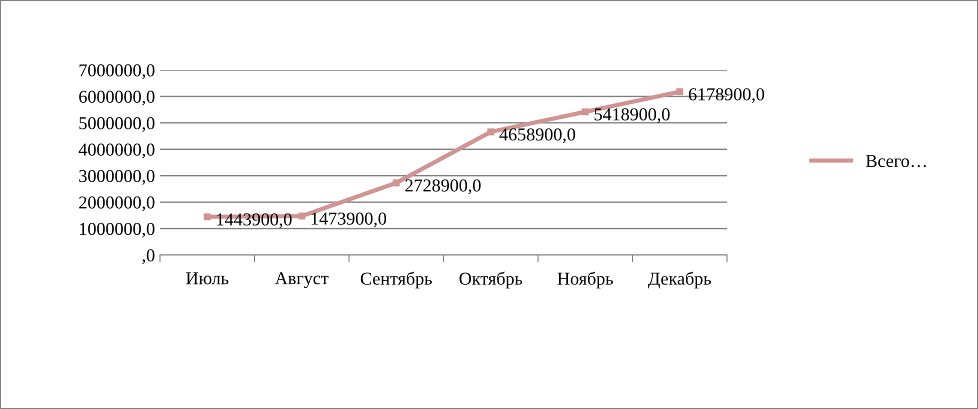  What do you see at coordinates (116, 177) in the screenshot?
I see `y-tick-label: 3000000,0` at bounding box center [116, 177].